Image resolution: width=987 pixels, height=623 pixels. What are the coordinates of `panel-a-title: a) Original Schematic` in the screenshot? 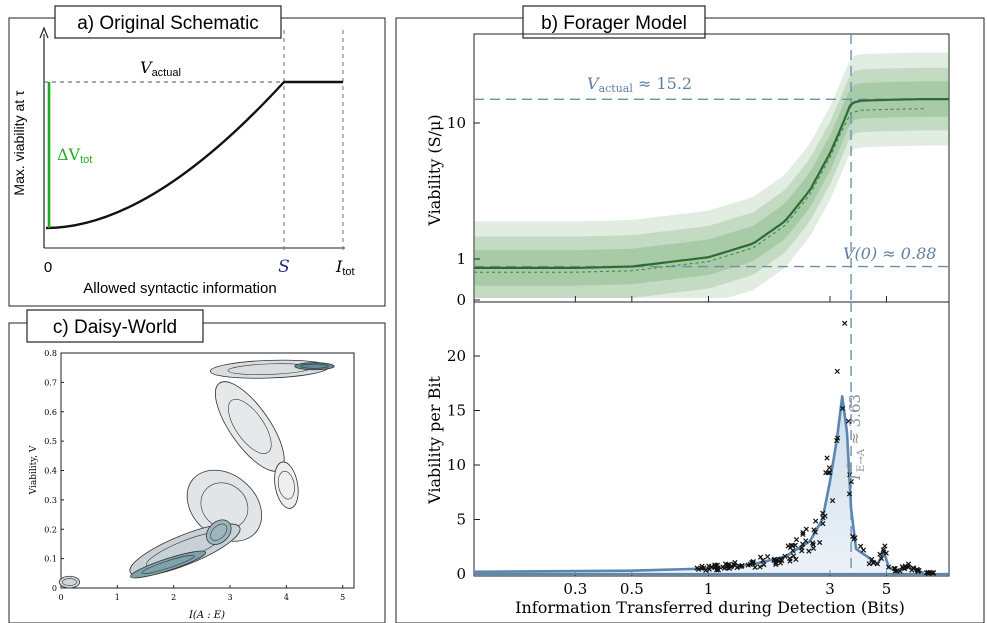 It's located at (168, 23).